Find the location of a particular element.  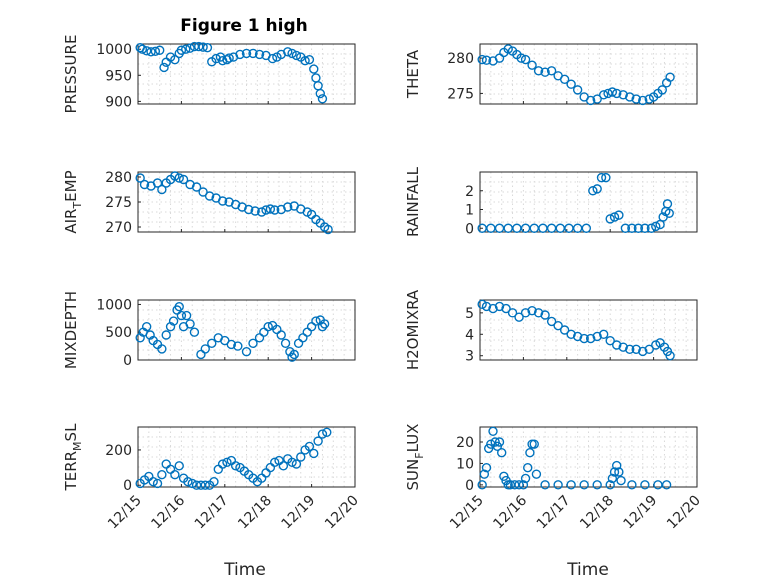

y-tick-label: 500 is located at coordinates (118, 333).